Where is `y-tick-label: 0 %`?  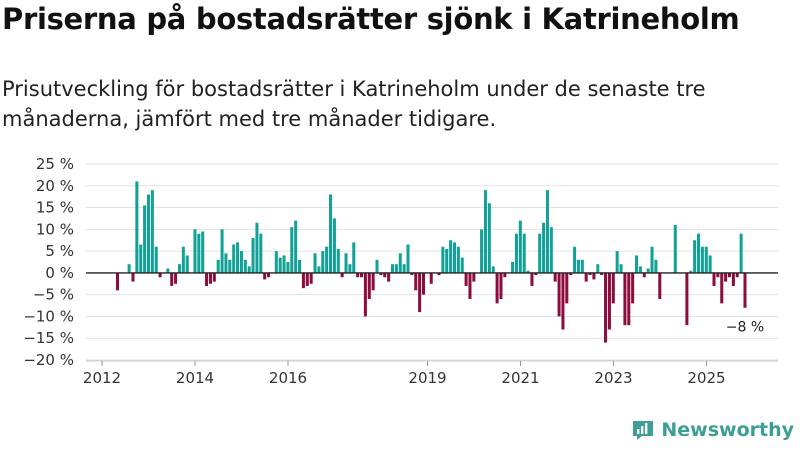 y-tick-label: 0 % is located at coordinates (59, 273).